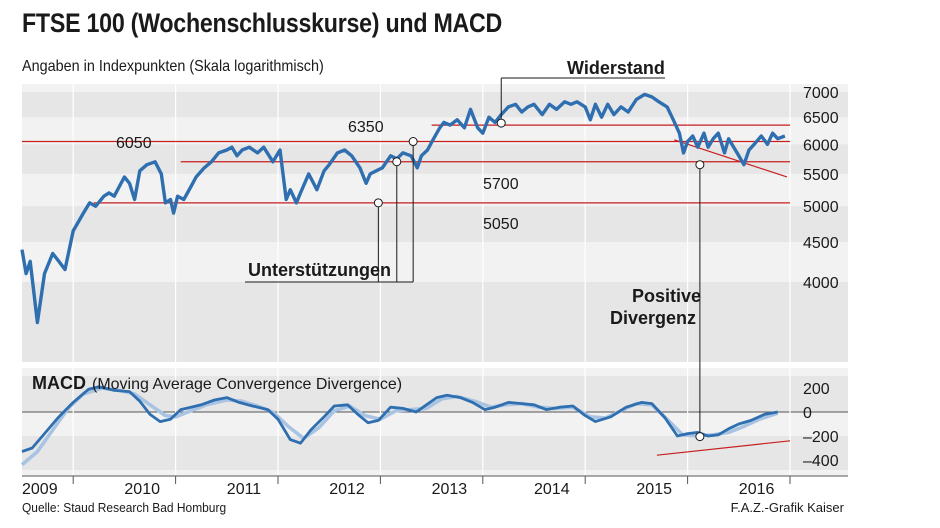 This screenshot has height=528, width=940. I want to click on price-ytick-6500: 6500, so click(821, 118).